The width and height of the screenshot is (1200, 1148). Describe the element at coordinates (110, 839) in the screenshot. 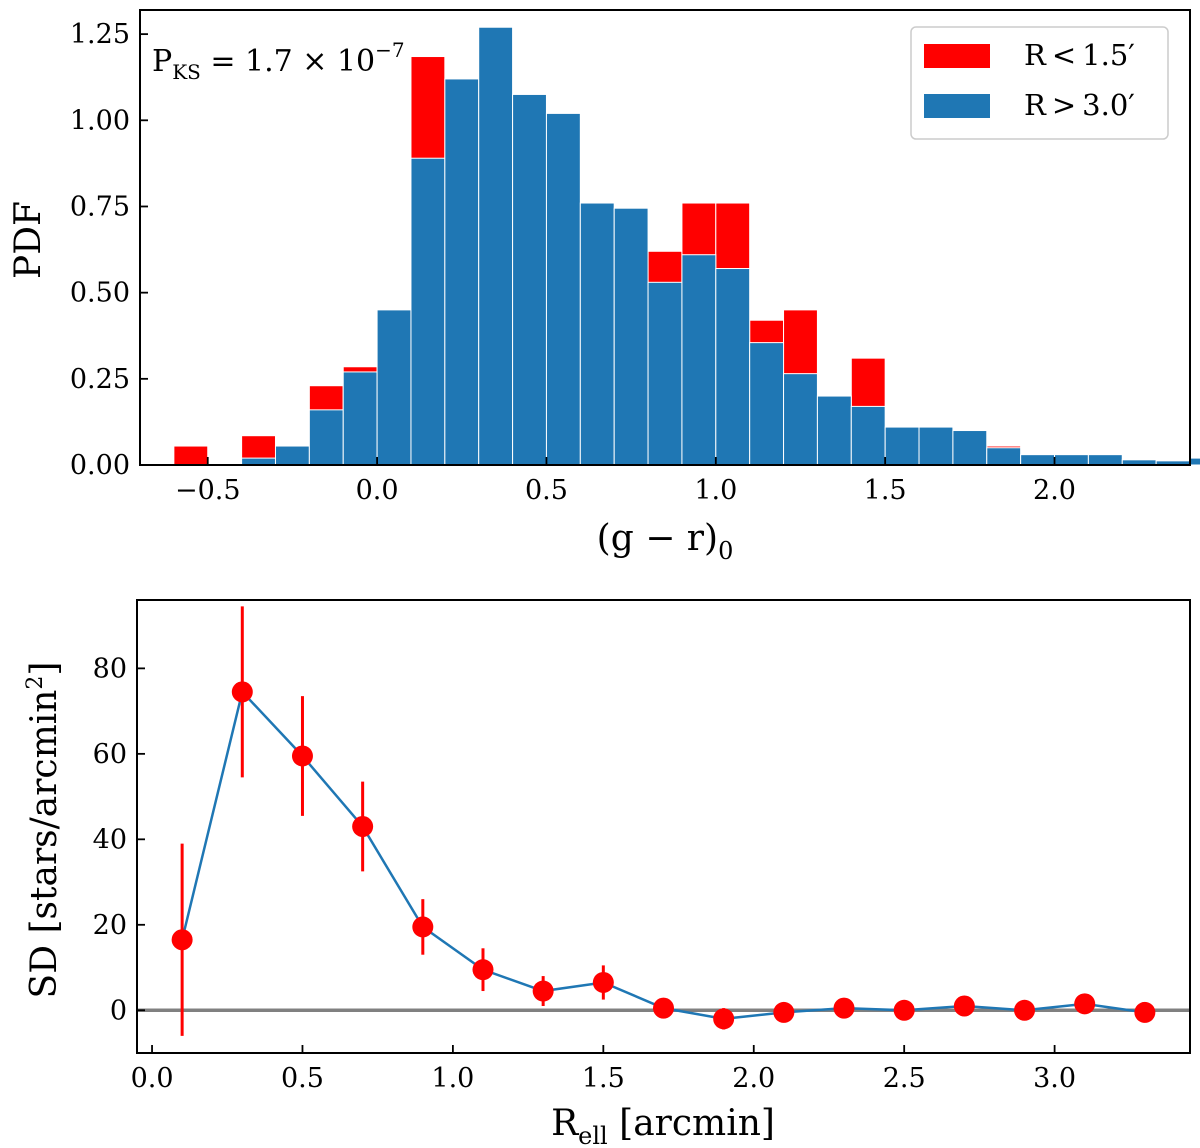

I see `profile-y-tick-label: 40` at that location.